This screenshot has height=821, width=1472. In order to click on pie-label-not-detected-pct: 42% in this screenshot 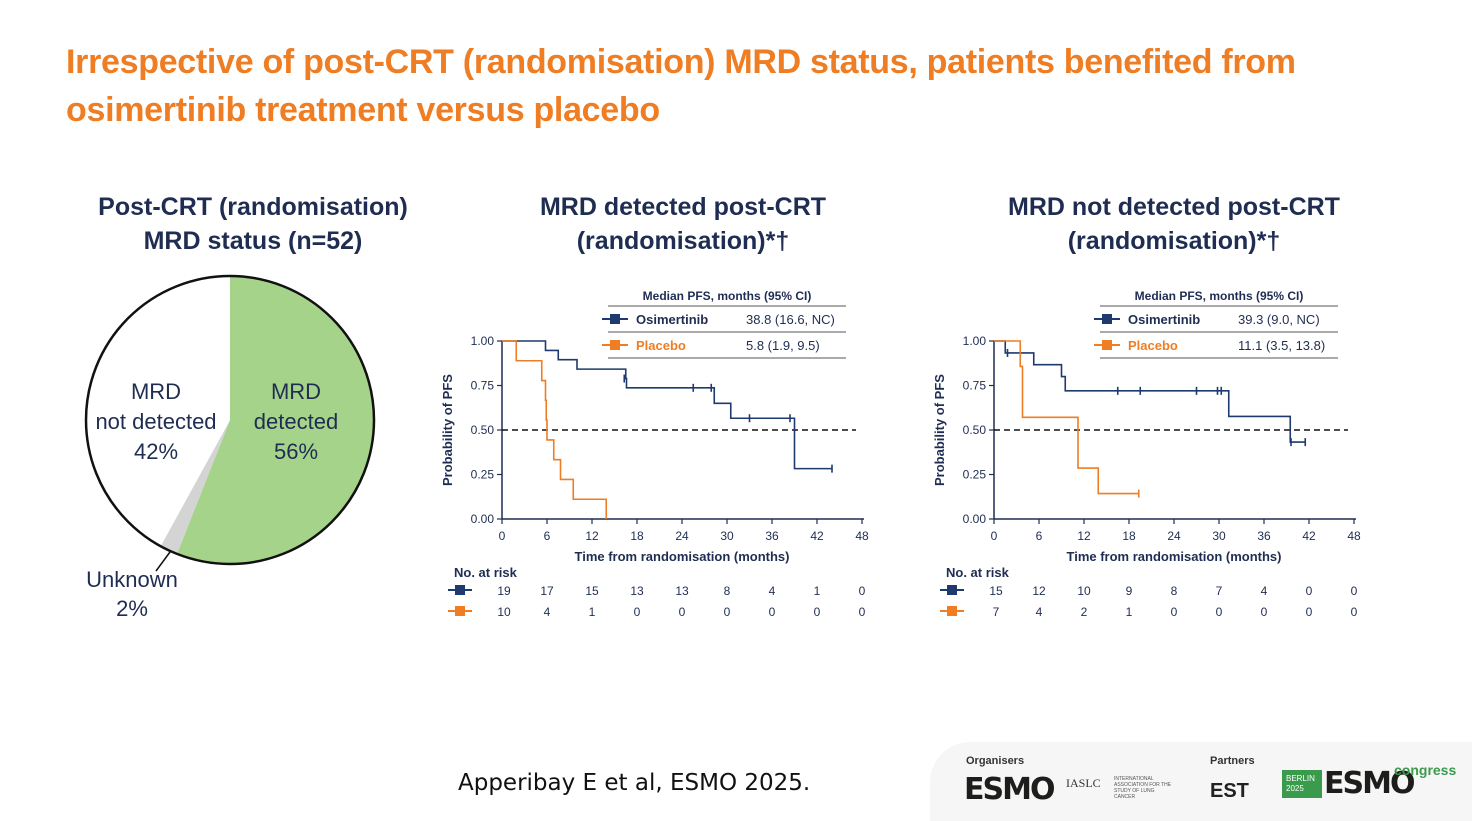, I will do `click(156, 451)`.